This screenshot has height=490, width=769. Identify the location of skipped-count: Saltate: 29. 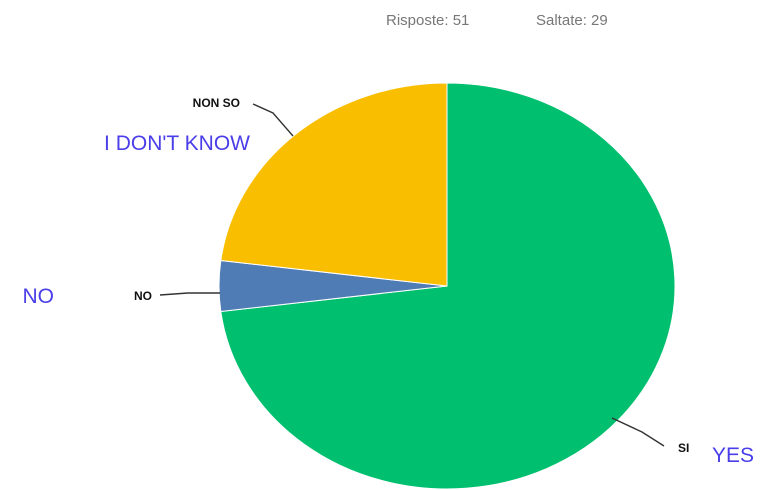
(572, 20).